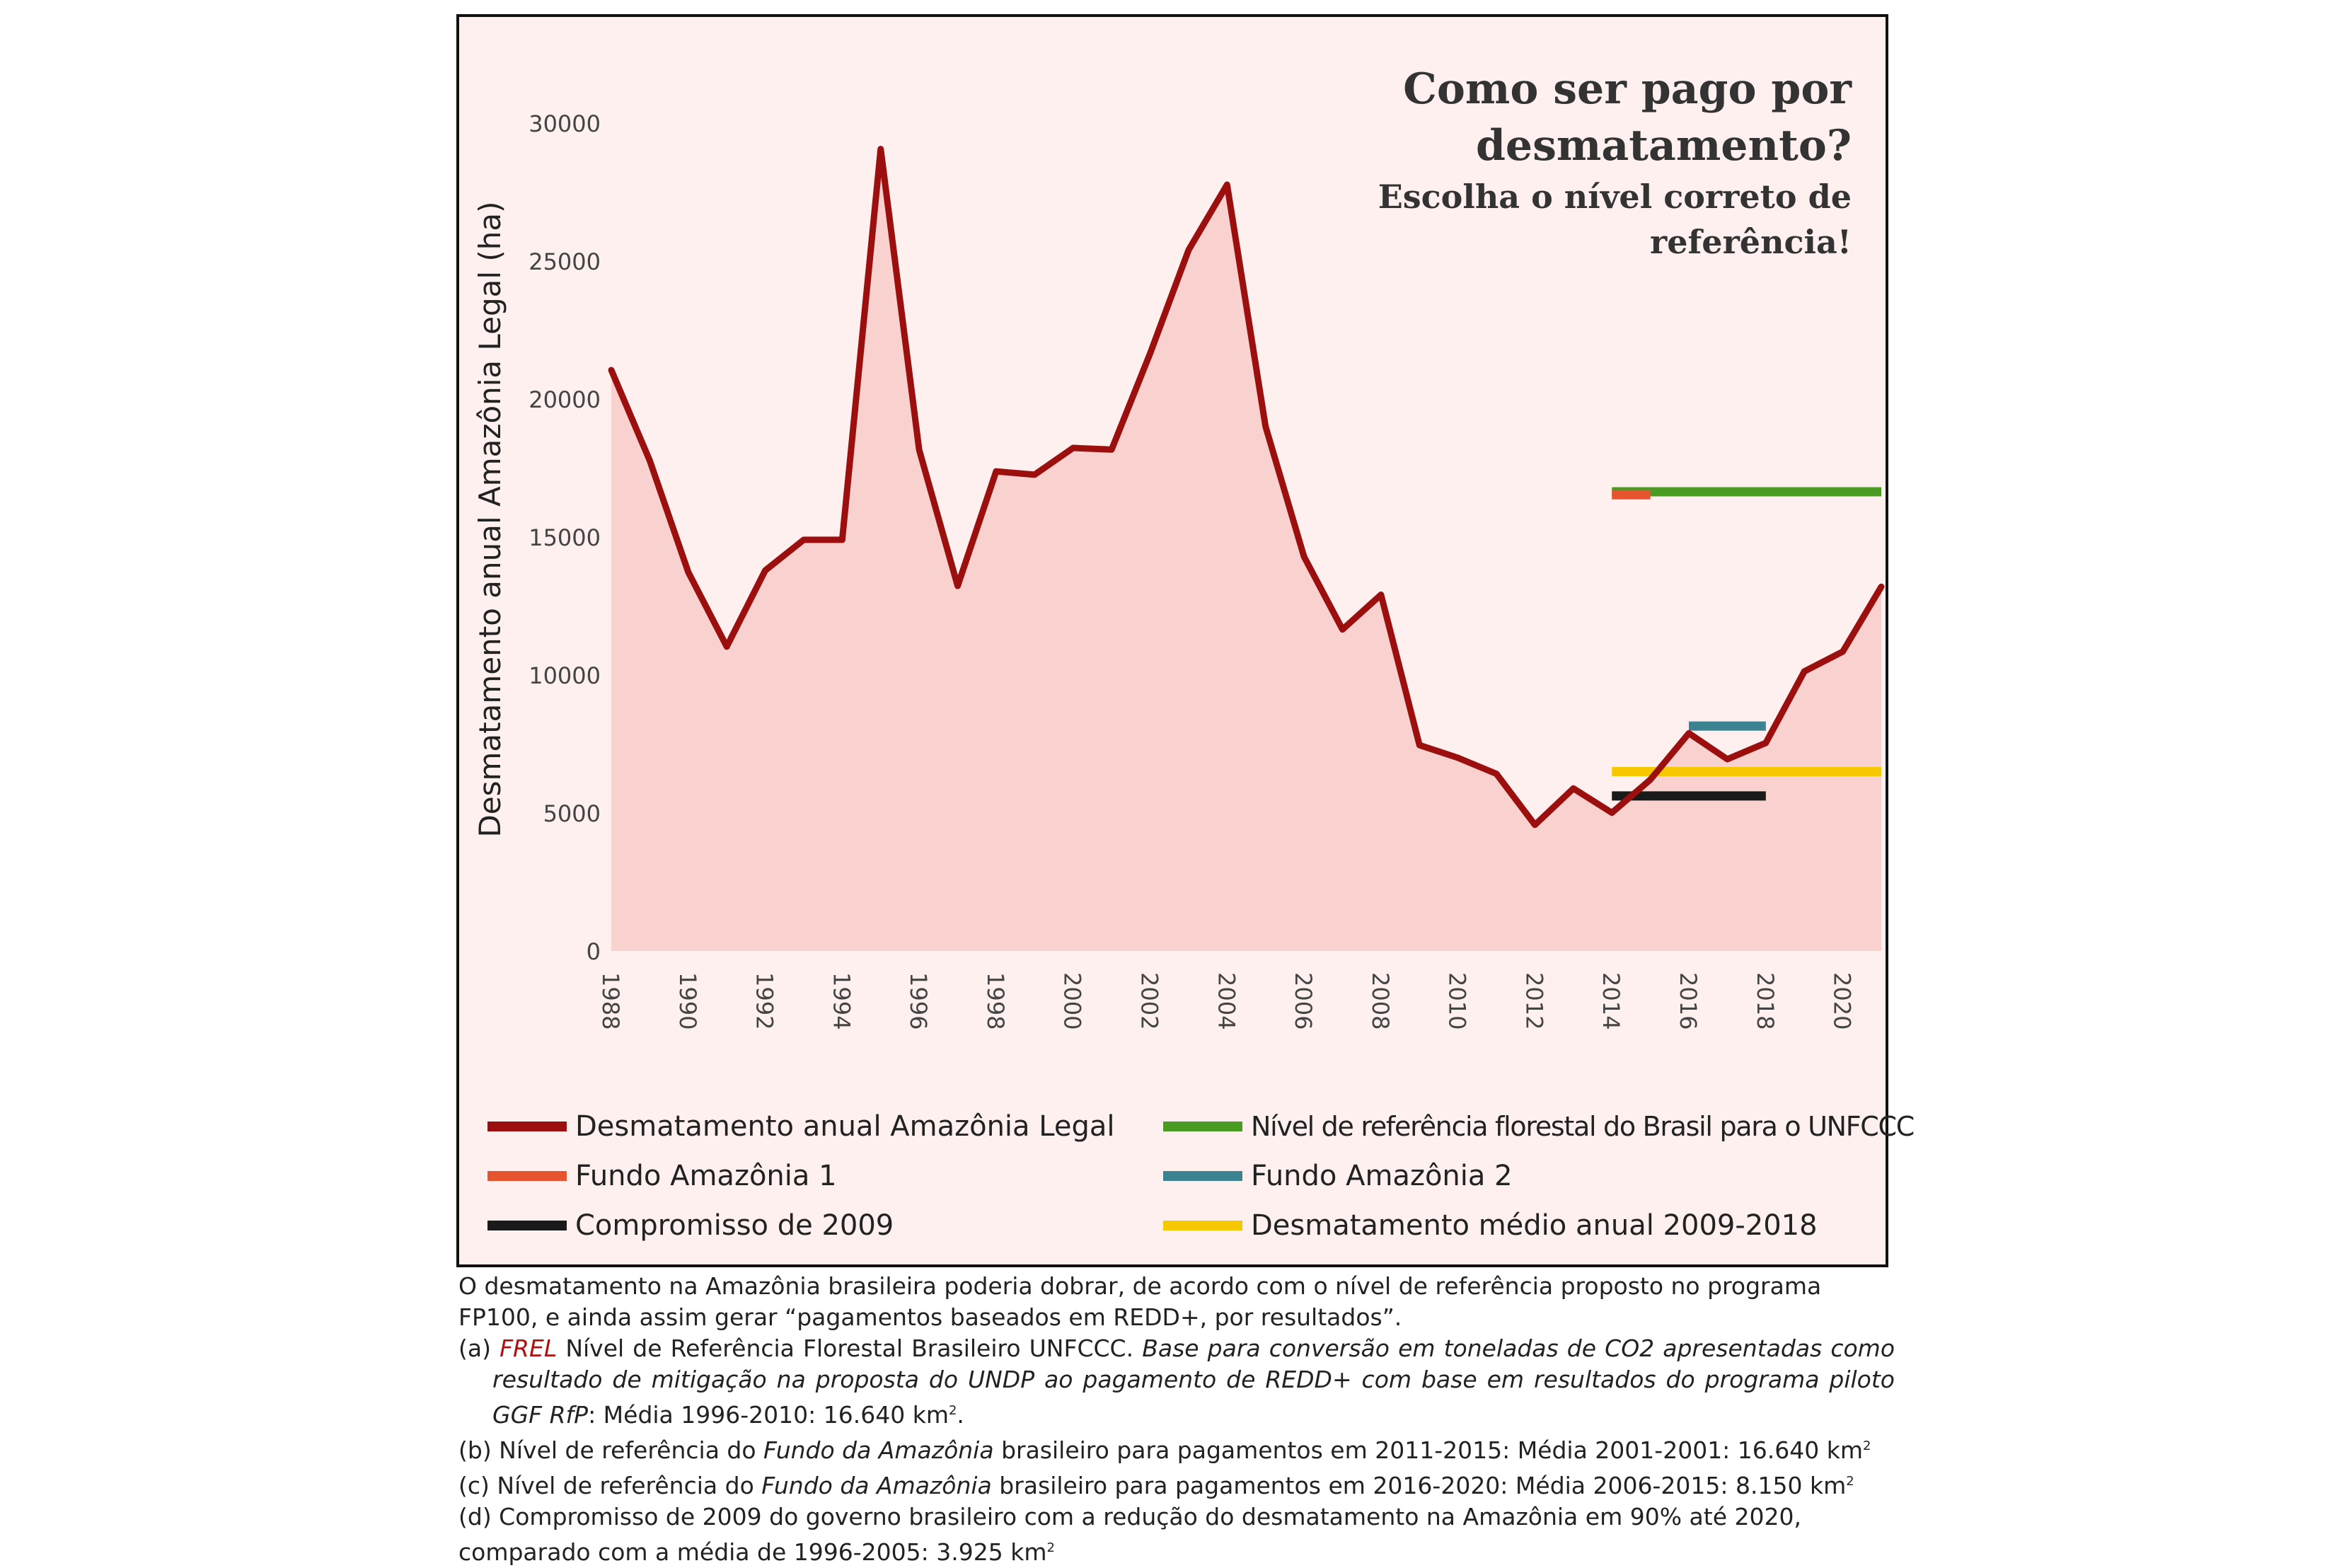 This screenshot has height=1568, width=2344. I want to click on y-tick-label: 15000, so click(565, 537).